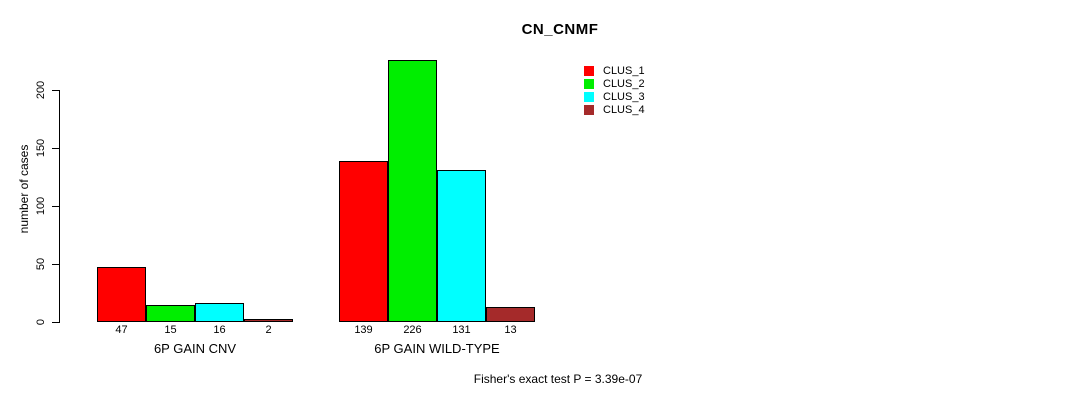  Describe the element at coordinates (170, 330) in the screenshot. I see `bar-value-label: 15` at that location.